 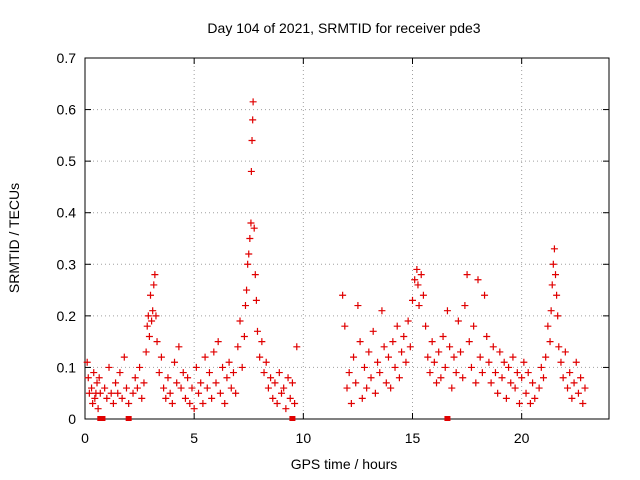 I want to click on y-tick-label: 0.2, so click(x=67, y=316).